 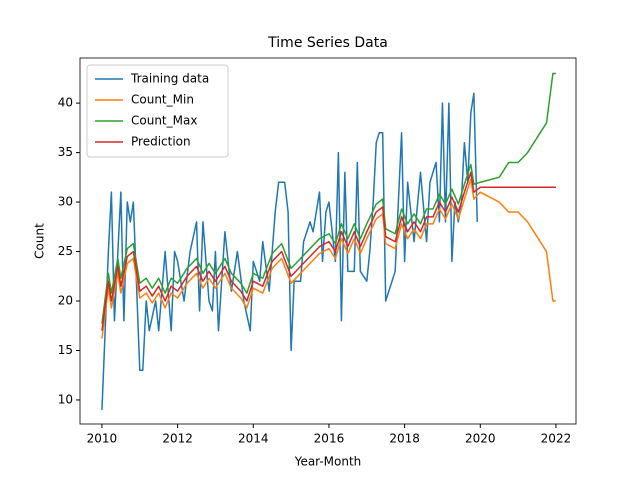 What do you see at coordinates (162, 100) in the screenshot?
I see `legend-label: Count_Min` at bounding box center [162, 100].